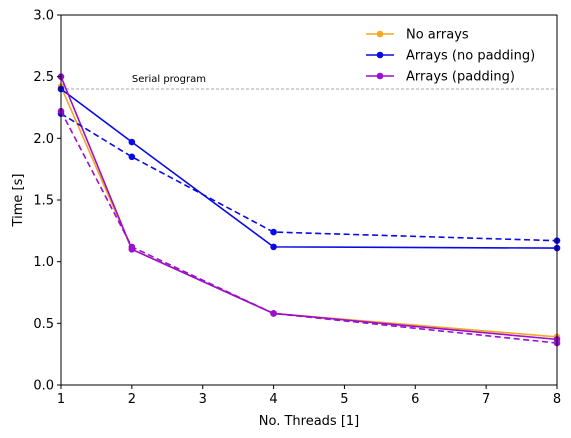 This screenshot has height=438, width=571. What do you see at coordinates (61, 399) in the screenshot?
I see `x-tick-label: 1` at bounding box center [61, 399].